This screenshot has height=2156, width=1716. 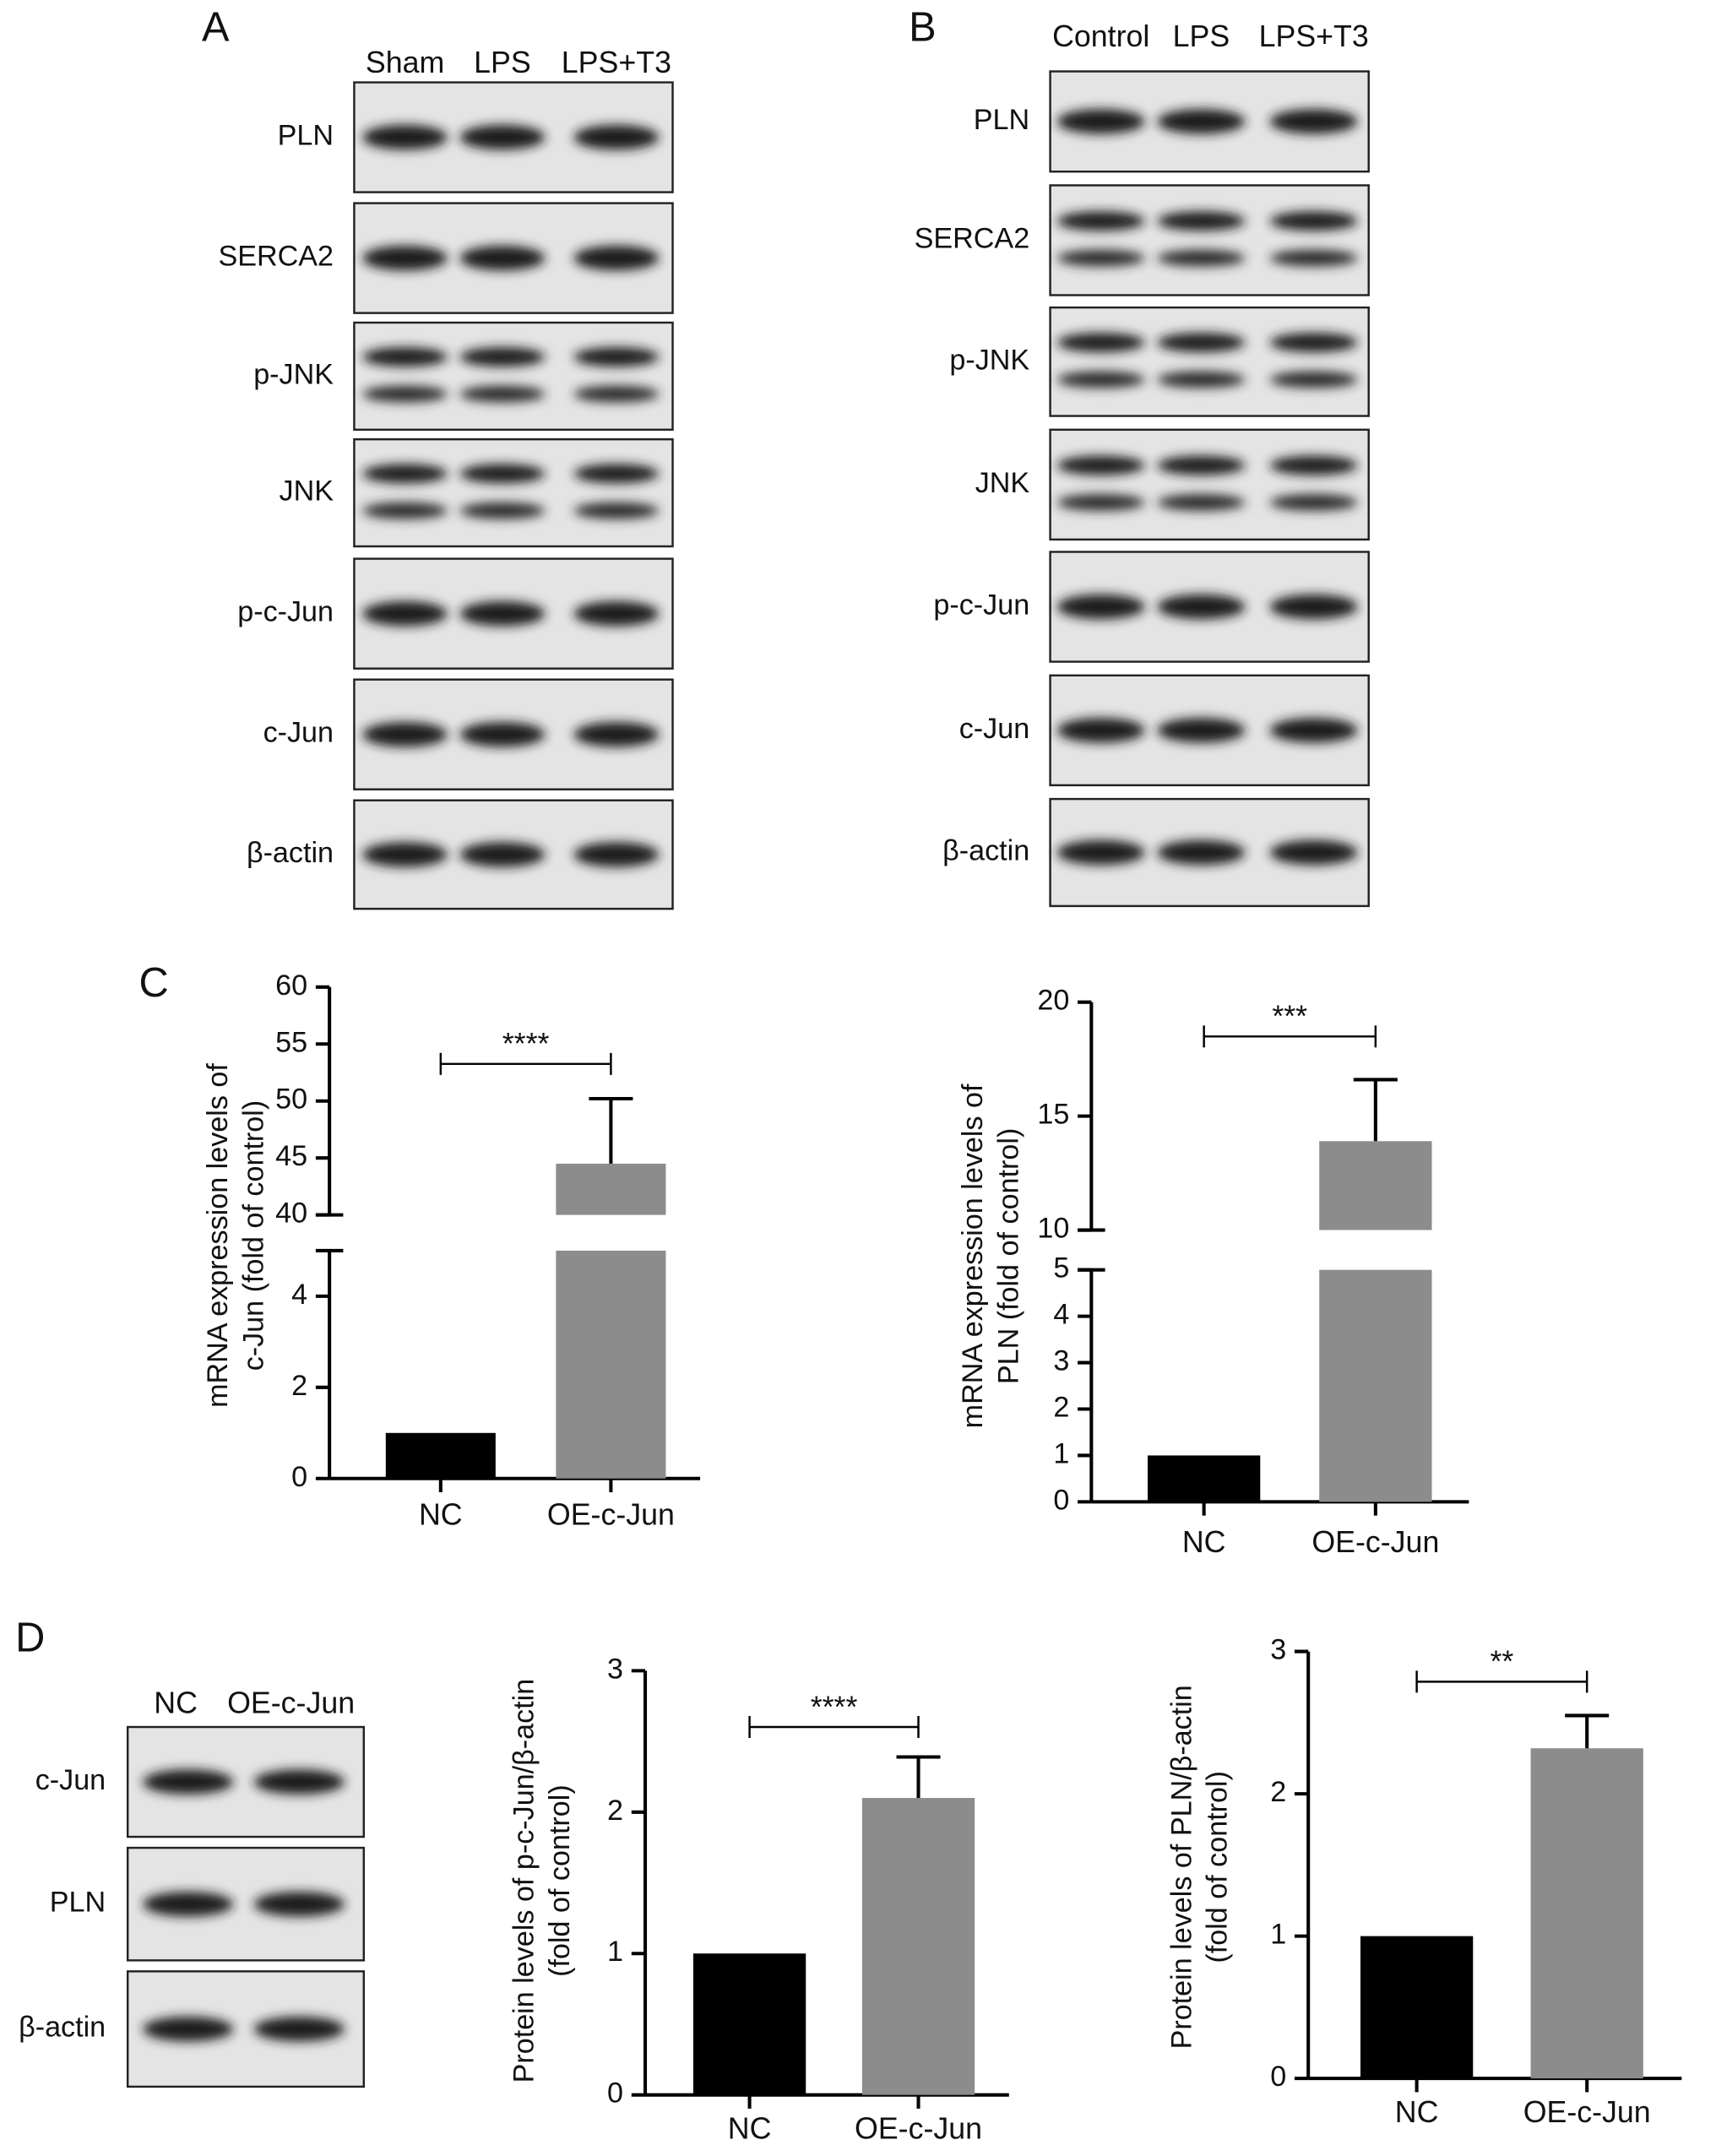 What do you see at coordinates (611, 1515) in the screenshot?
I see `x-tick-label: OE-c-Jun` at bounding box center [611, 1515].